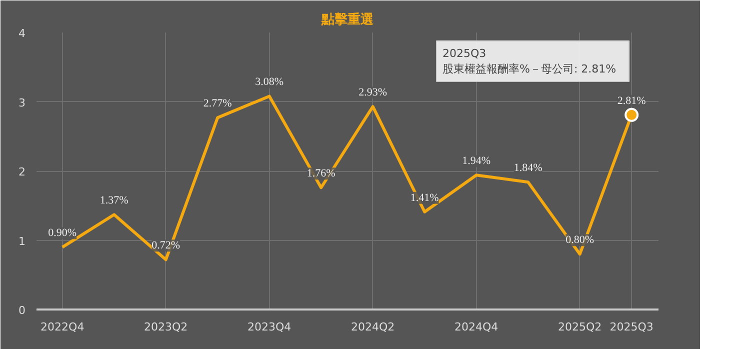 Image resolution: width=740 pixels, height=349 pixels. Describe the element at coordinates (373, 327) in the screenshot. I see `x-tick-label: 2024Q2` at that location.